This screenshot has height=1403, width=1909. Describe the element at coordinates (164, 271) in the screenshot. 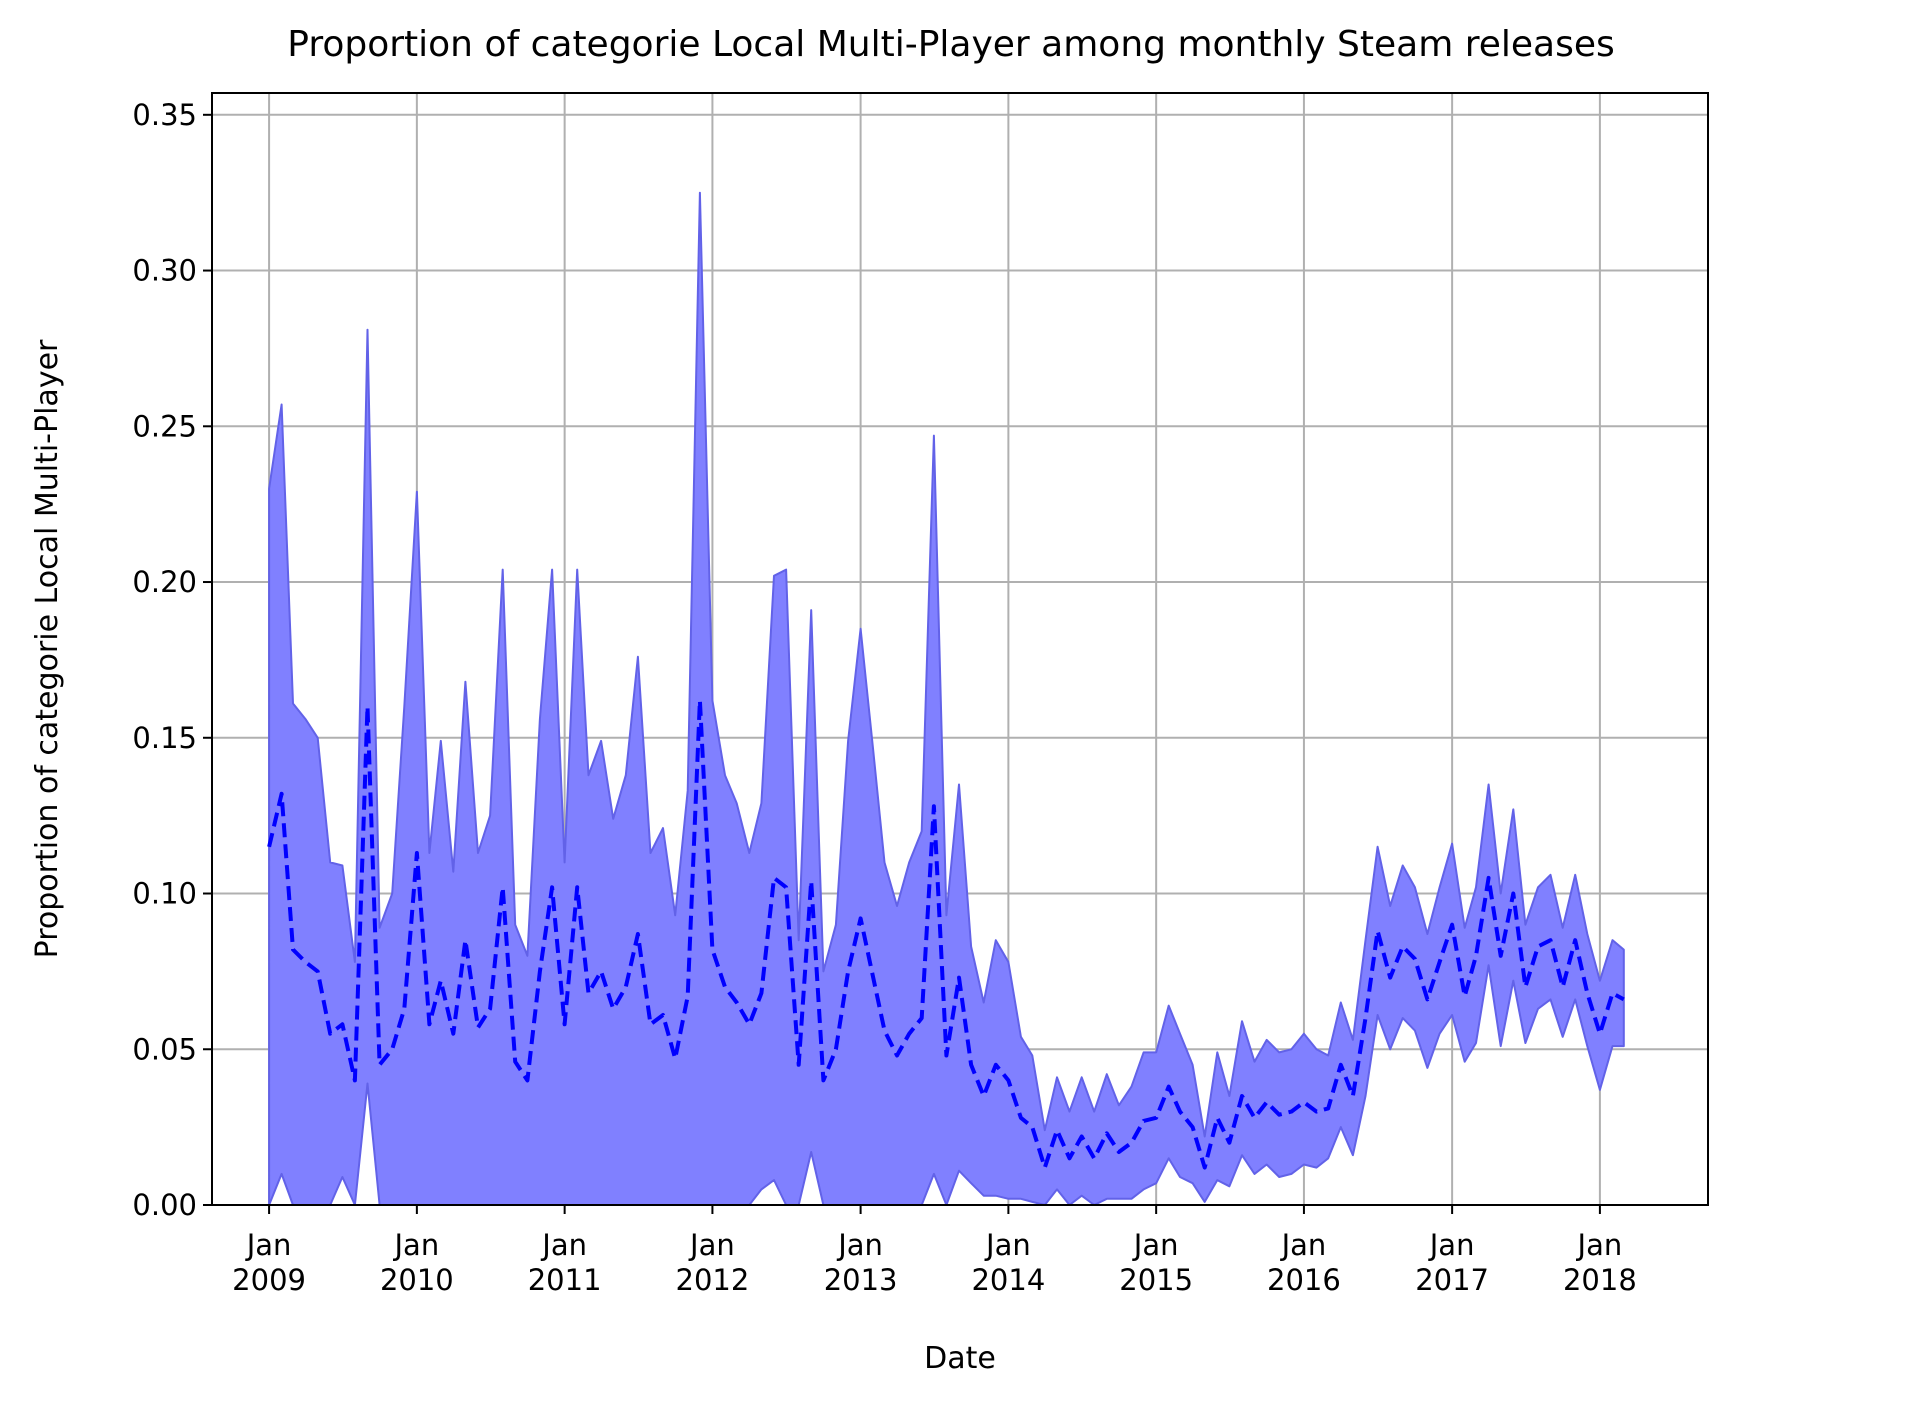

I see `y-tick-label: 0.30` at that location.